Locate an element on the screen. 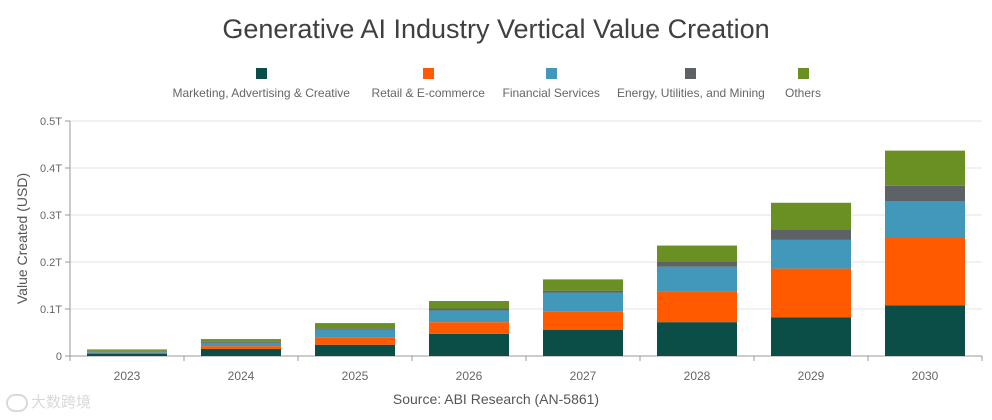  watermark-text: 大数跨境 is located at coordinates (61, 402).